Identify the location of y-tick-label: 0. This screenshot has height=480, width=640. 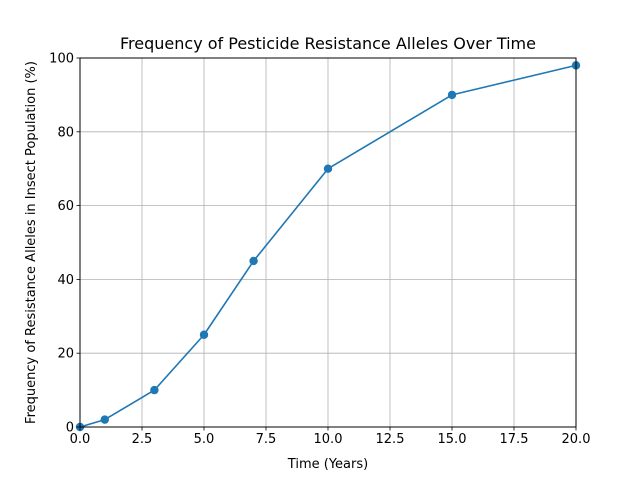
(70, 428).